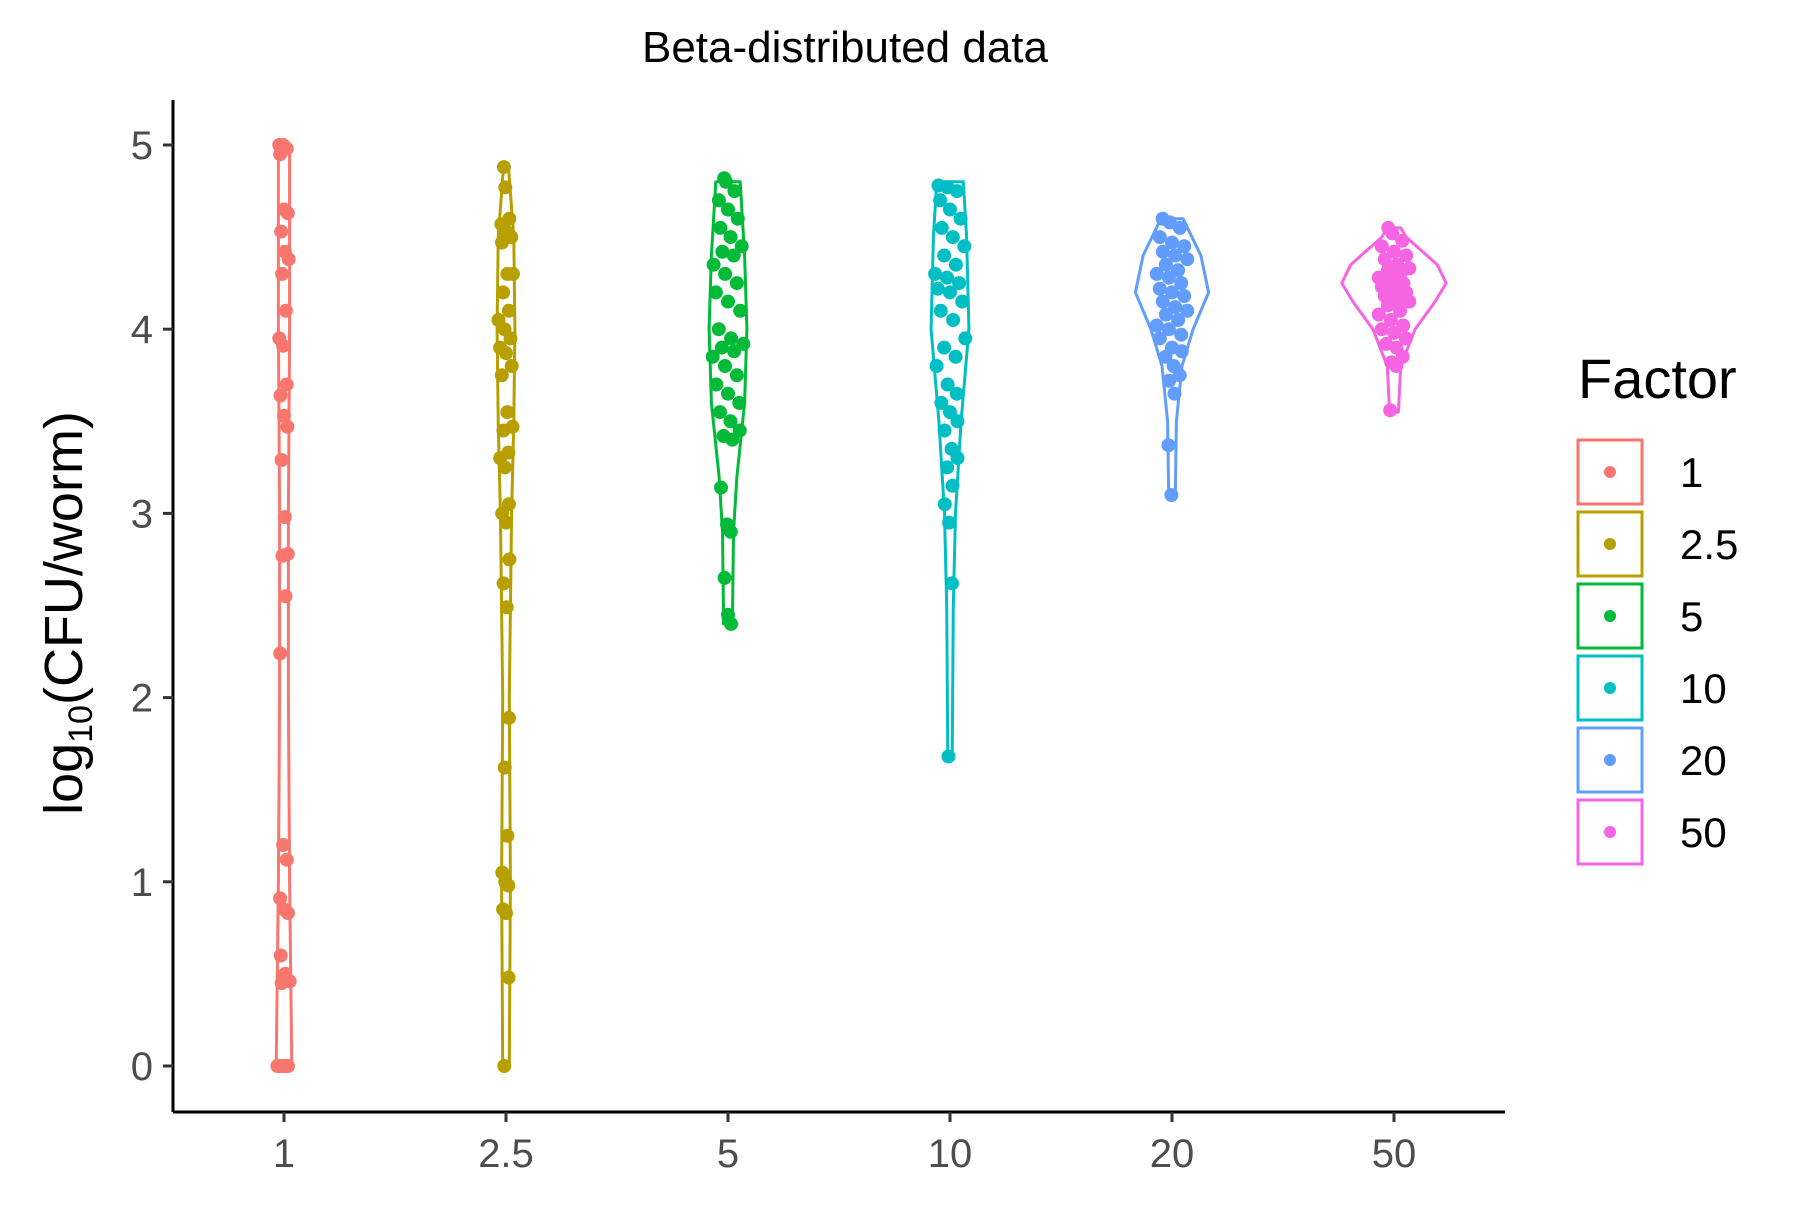  Describe the element at coordinates (1691, 616) in the screenshot. I see `legend-label-5: 5` at that location.